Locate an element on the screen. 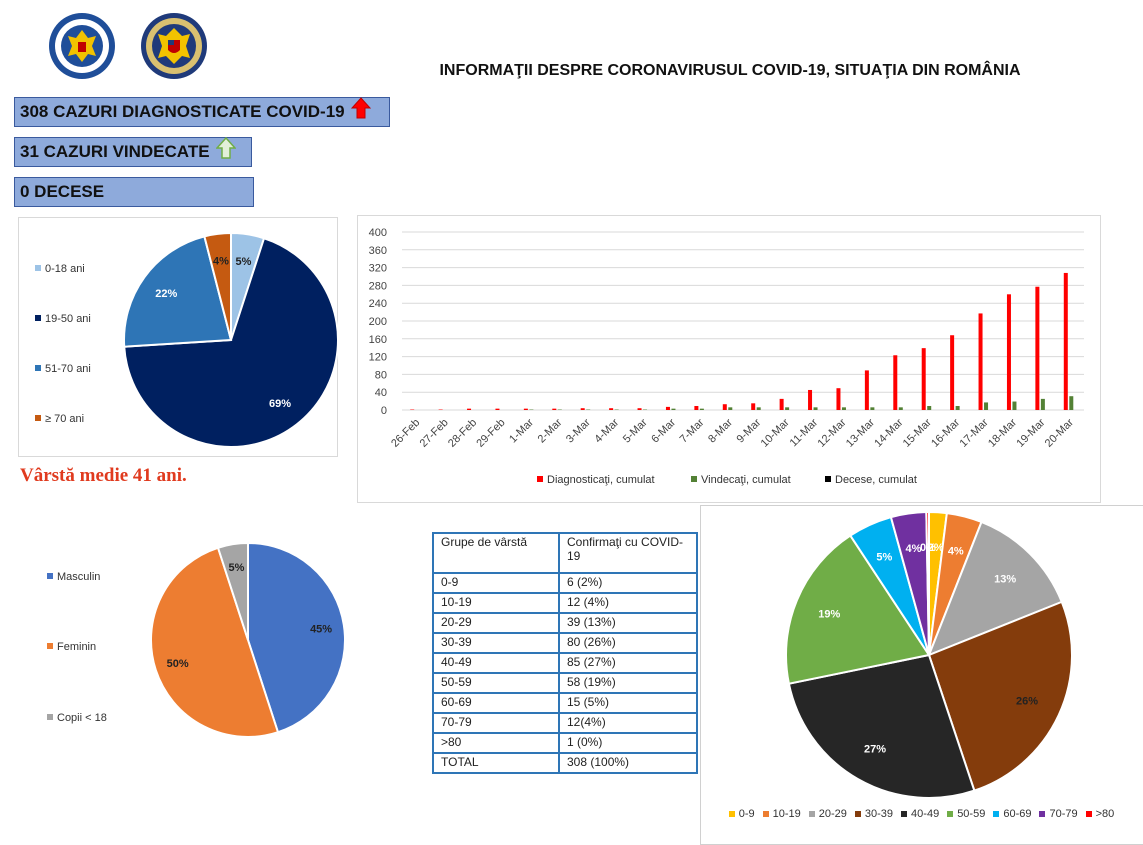  legend-item: 70-79 is located at coordinates (1058, 814).